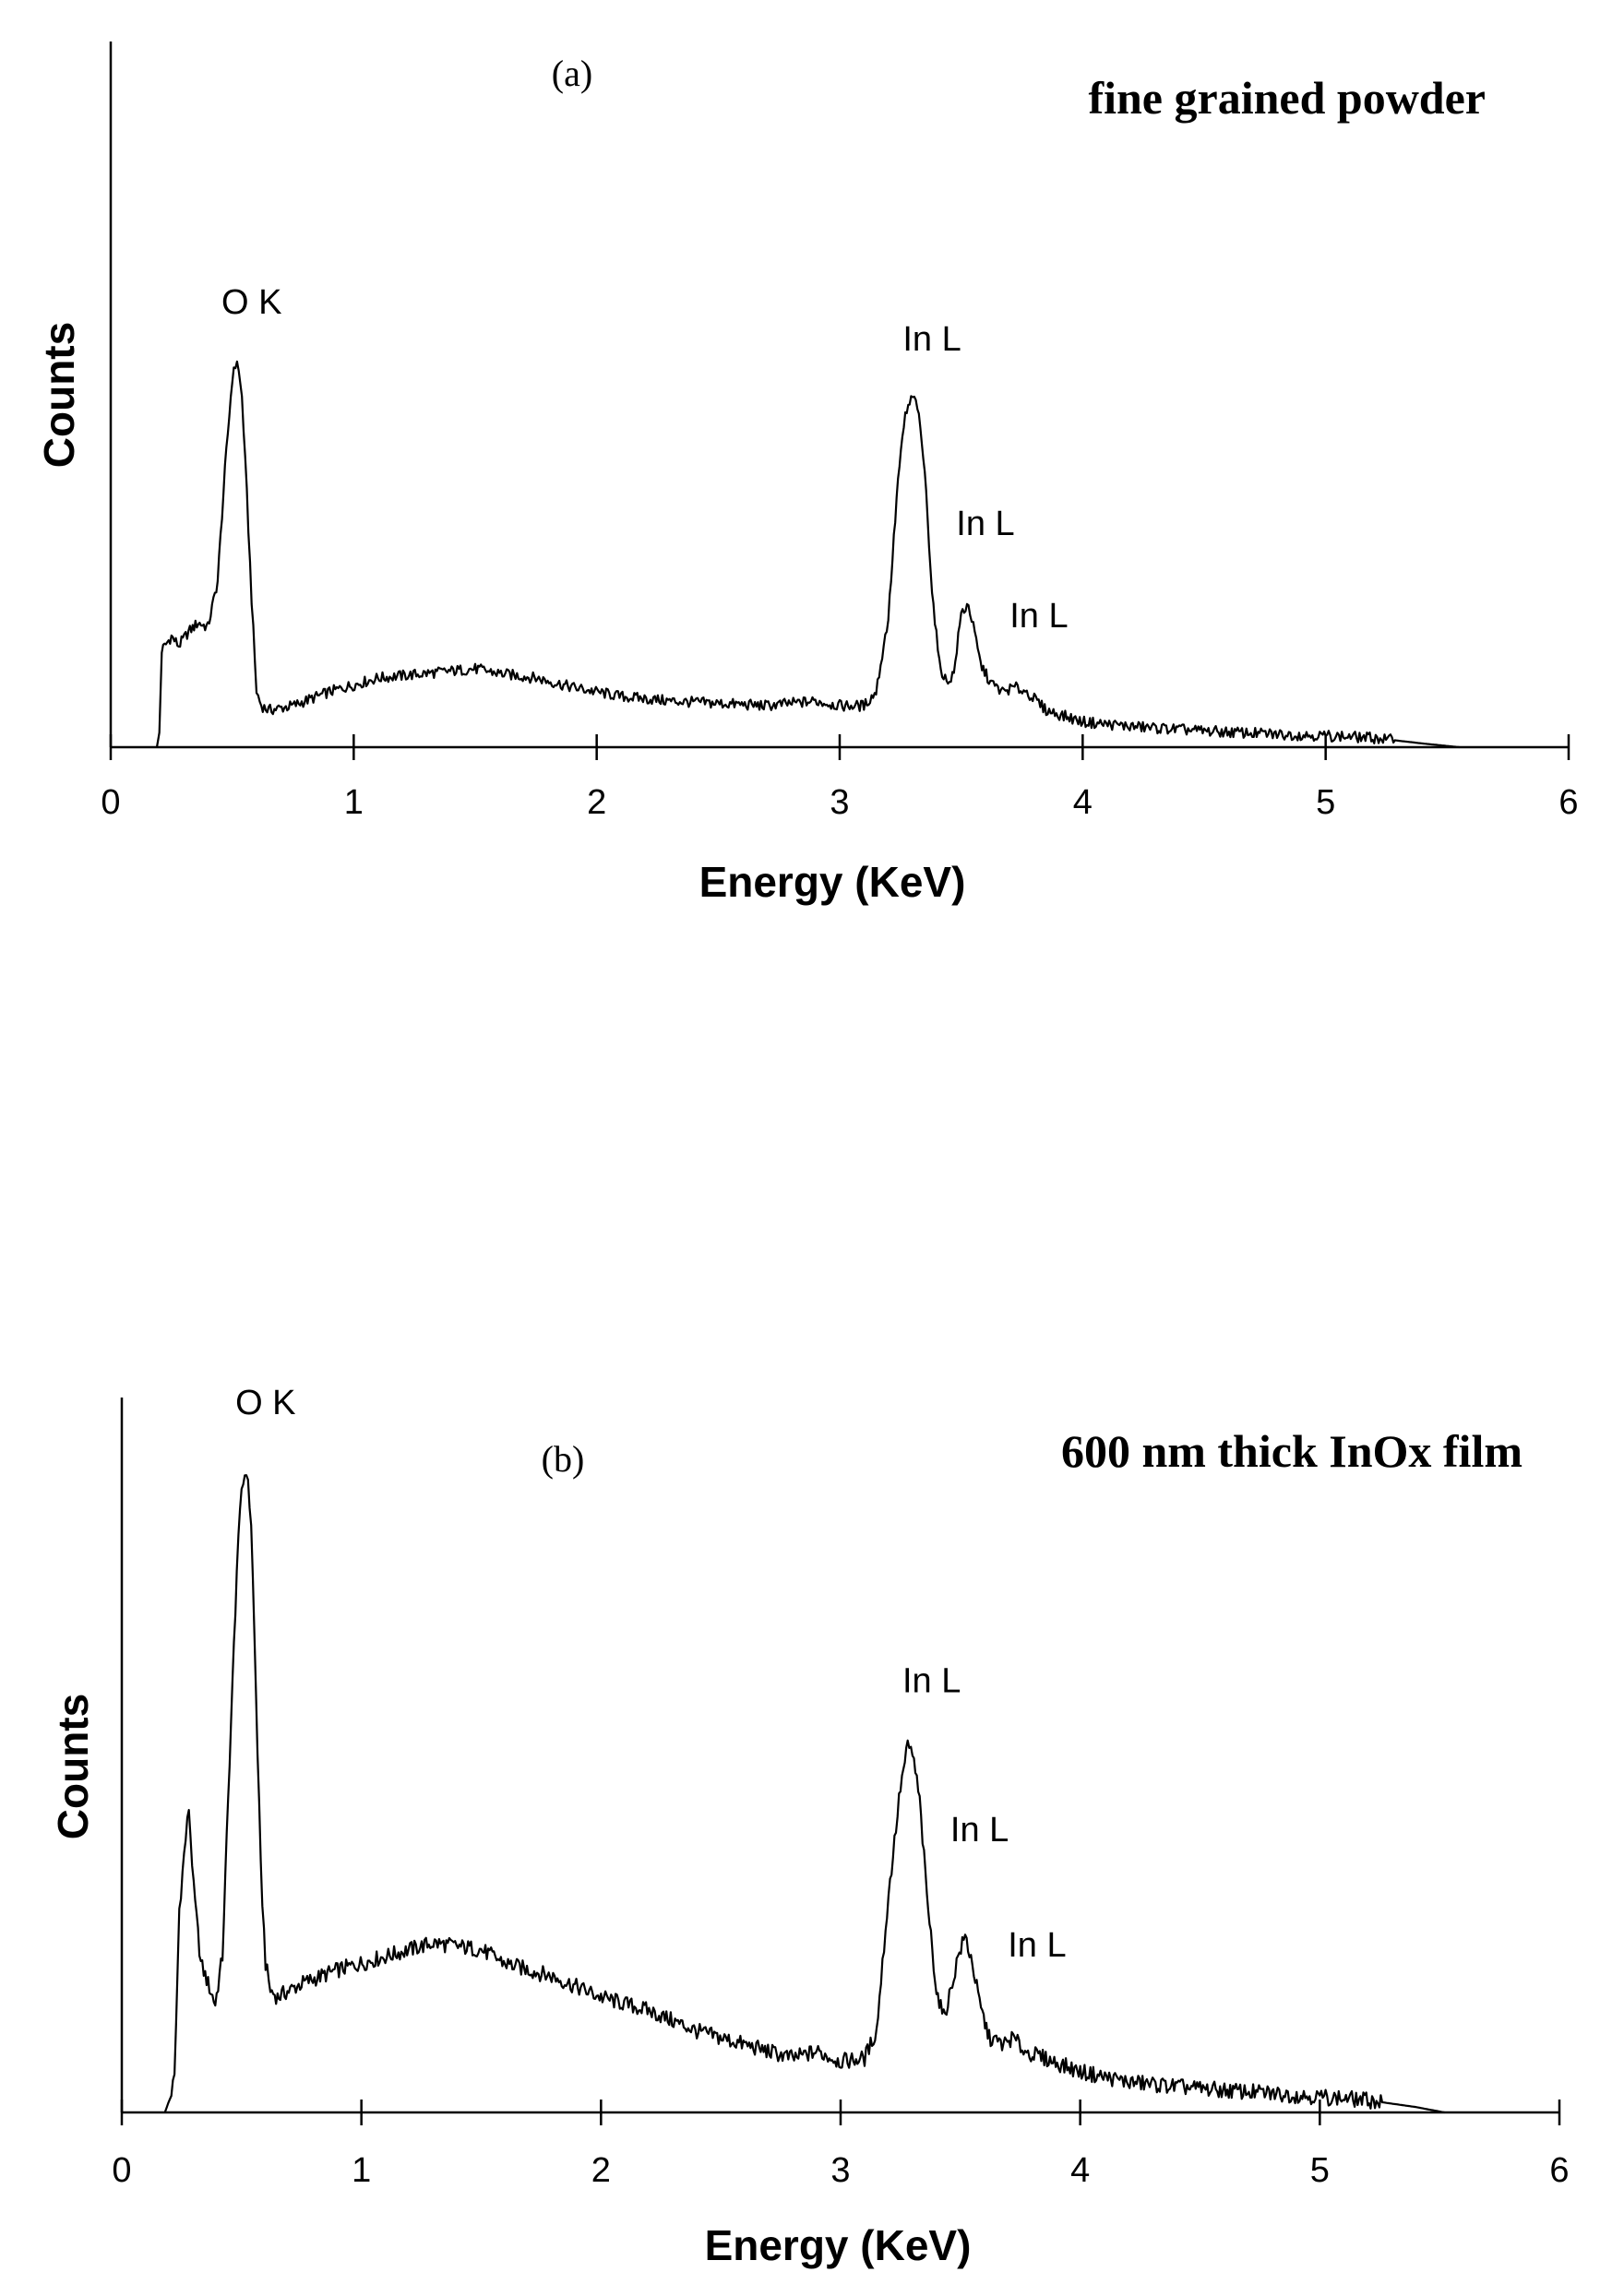 The height and width of the screenshot is (2296, 1624). Describe the element at coordinates (59, 395) in the screenshot. I see `panel-a-y-axis-label: Counts` at that location.